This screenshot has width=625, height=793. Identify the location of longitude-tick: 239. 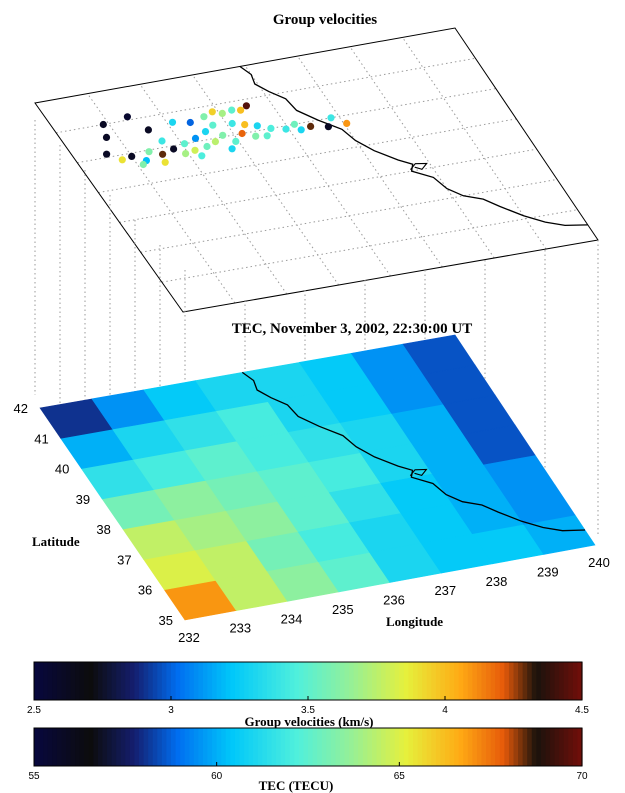
(548, 571).